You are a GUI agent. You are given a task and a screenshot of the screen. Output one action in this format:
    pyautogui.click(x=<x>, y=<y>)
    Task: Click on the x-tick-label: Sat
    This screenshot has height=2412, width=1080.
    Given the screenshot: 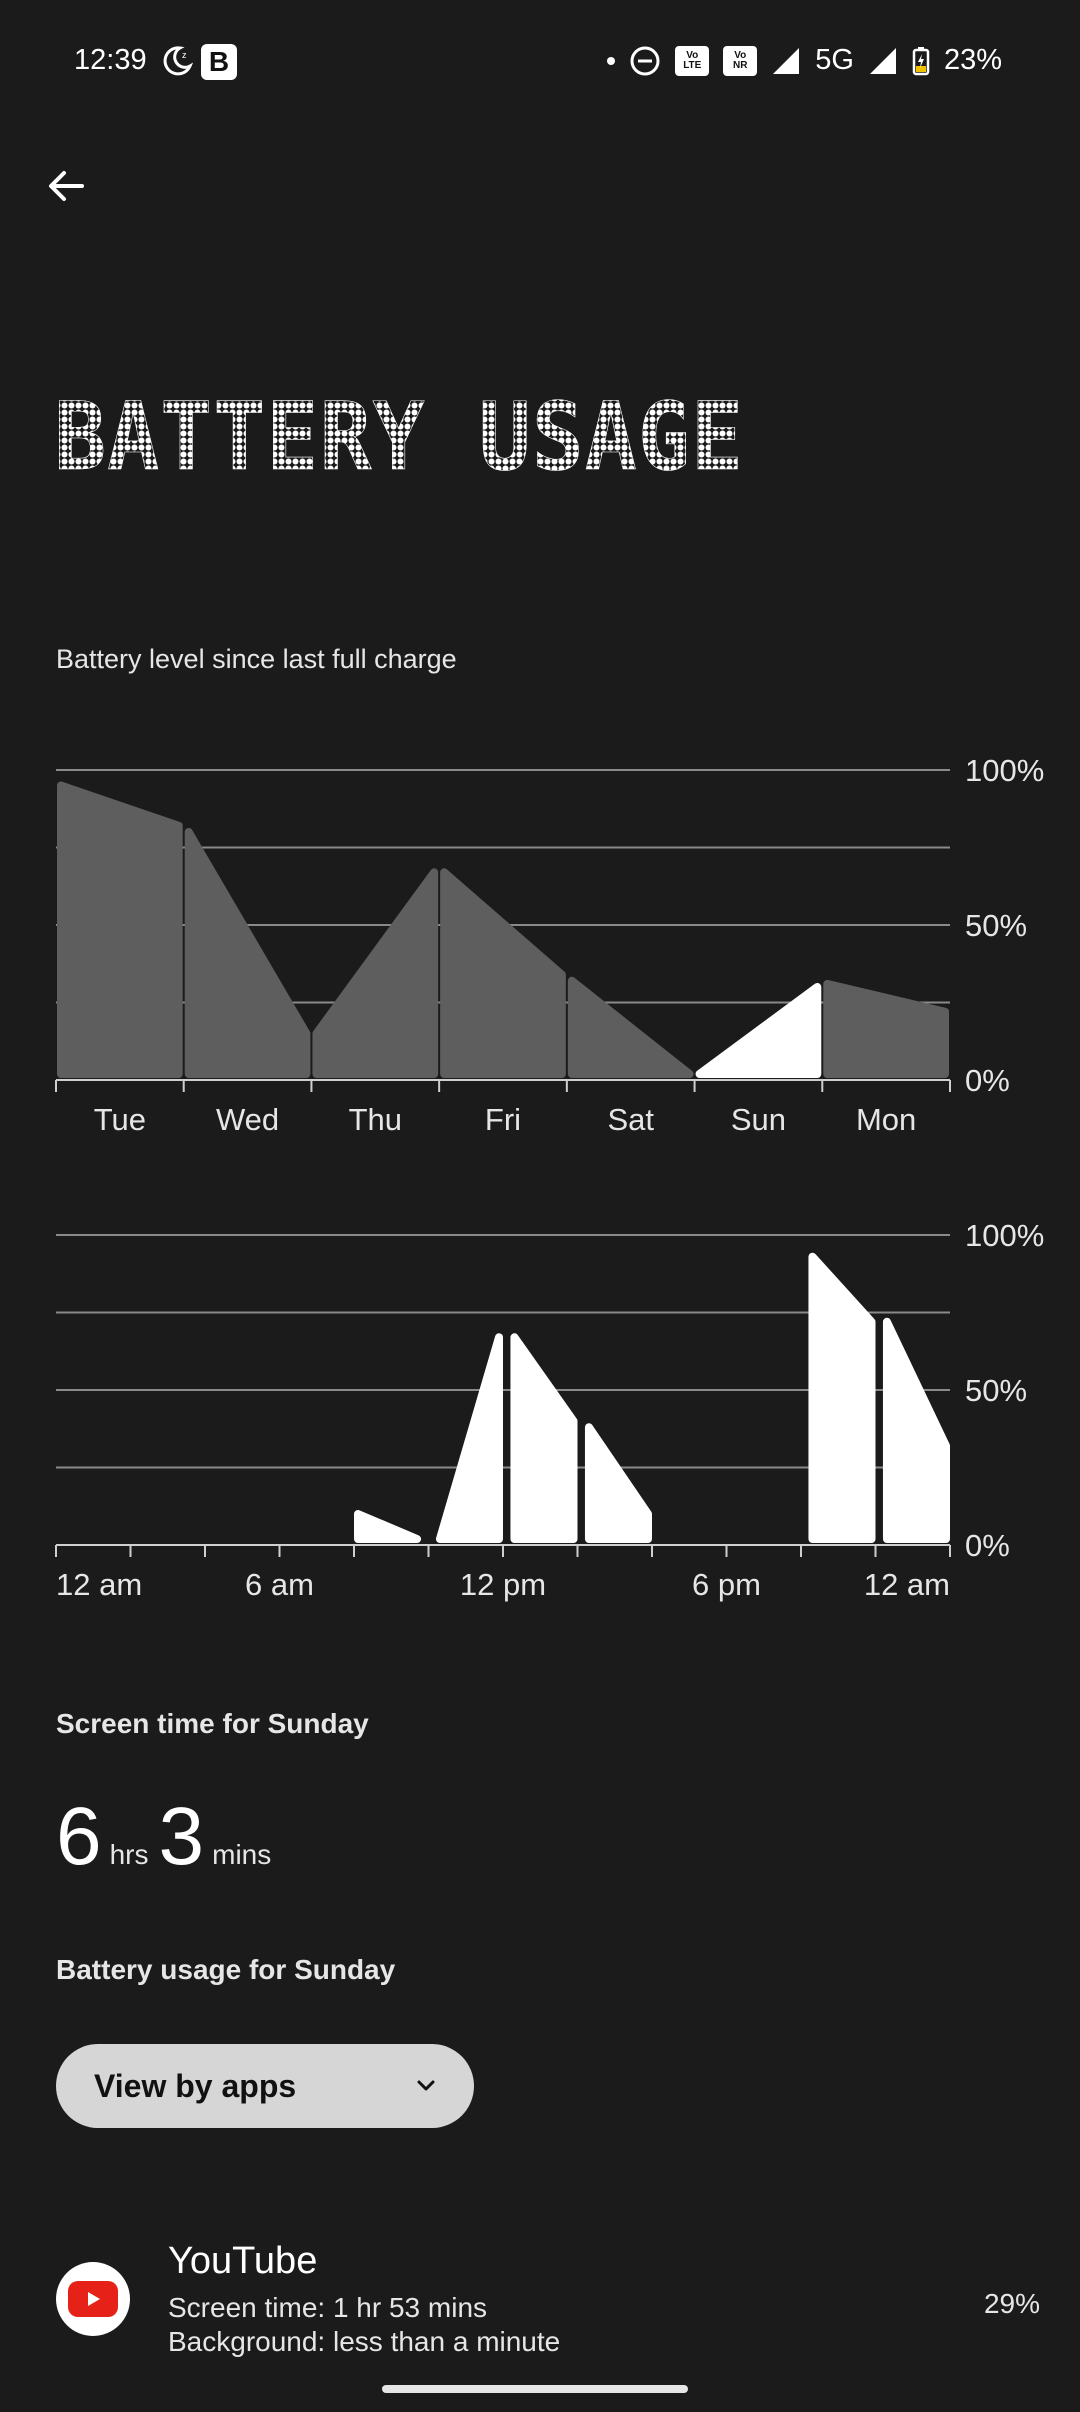 What is the action you would take?
    pyautogui.click(x=630, y=1119)
    